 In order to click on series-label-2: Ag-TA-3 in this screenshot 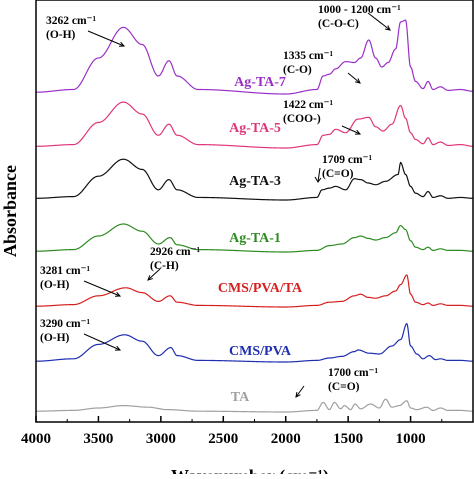, I will do `click(255, 181)`.